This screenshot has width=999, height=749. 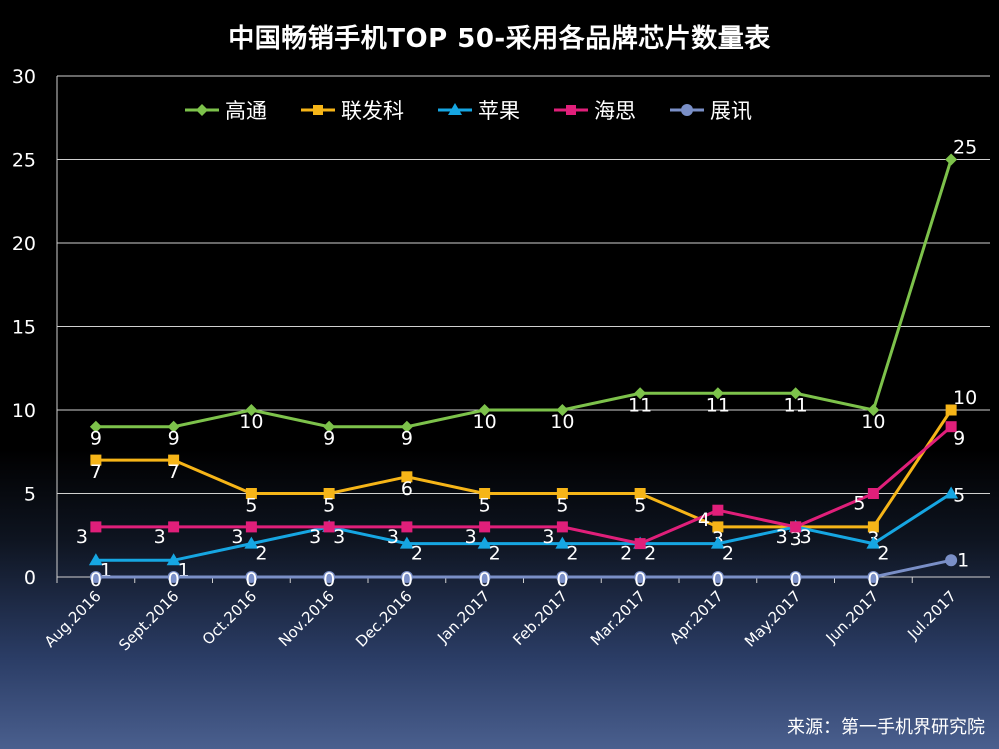 What do you see at coordinates (73, 619) in the screenshot?
I see `x-tick-label: Aug.2016` at bounding box center [73, 619].